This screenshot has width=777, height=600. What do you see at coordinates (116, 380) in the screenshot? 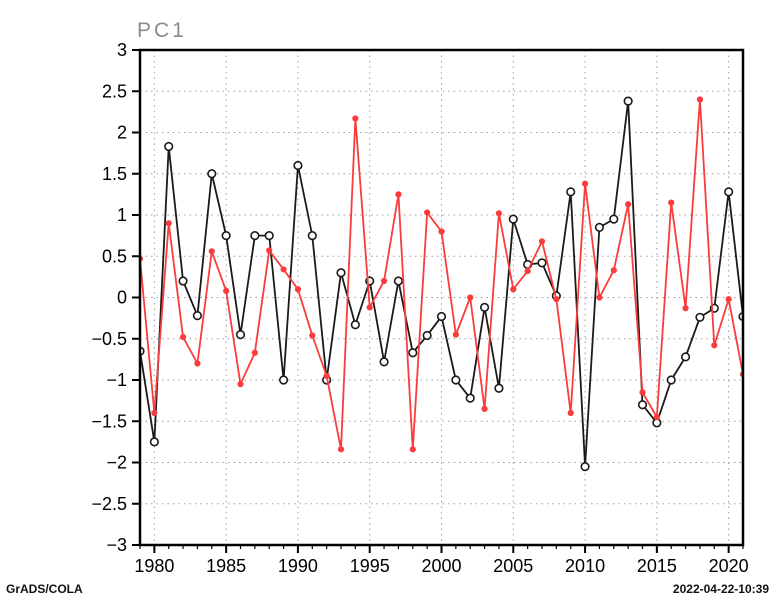
I see `y-axis-label: −1` at bounding box center [116, 380].